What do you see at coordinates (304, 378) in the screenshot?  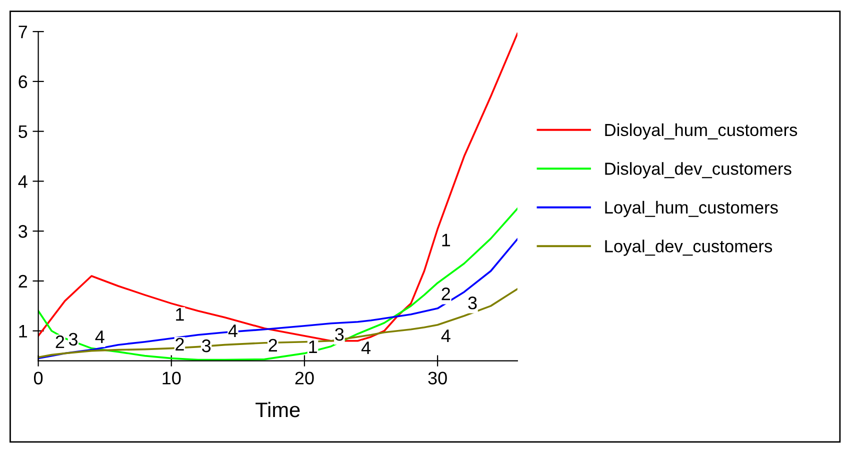 I see `x-tick-label: 20` at bounding box center [304, 378].